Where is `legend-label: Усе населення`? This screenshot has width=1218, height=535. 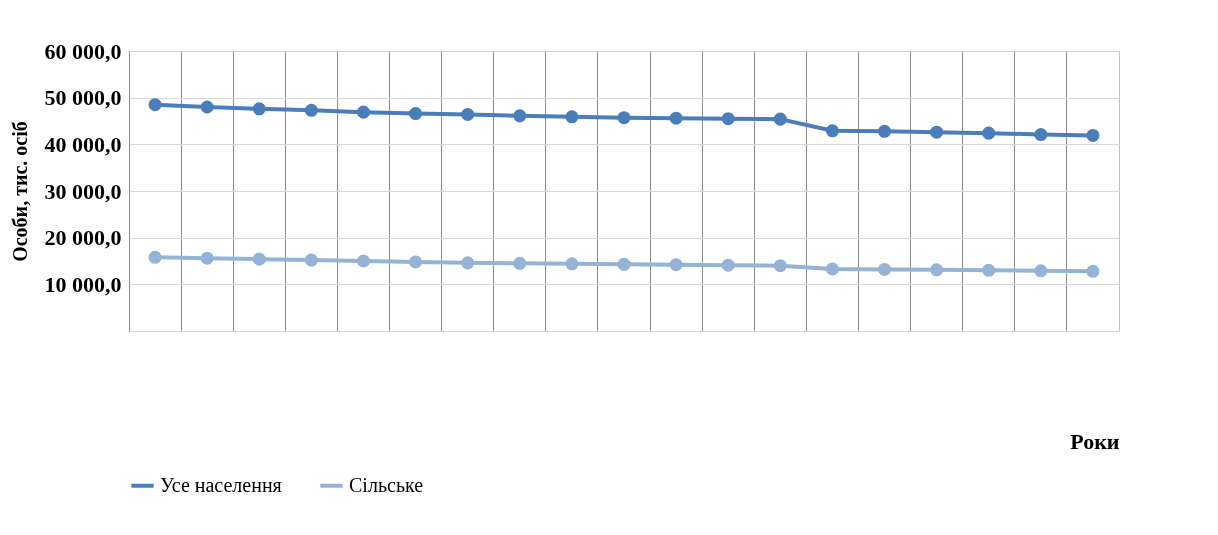
legend-label: Усе населення is located at coordinates (221, 484).